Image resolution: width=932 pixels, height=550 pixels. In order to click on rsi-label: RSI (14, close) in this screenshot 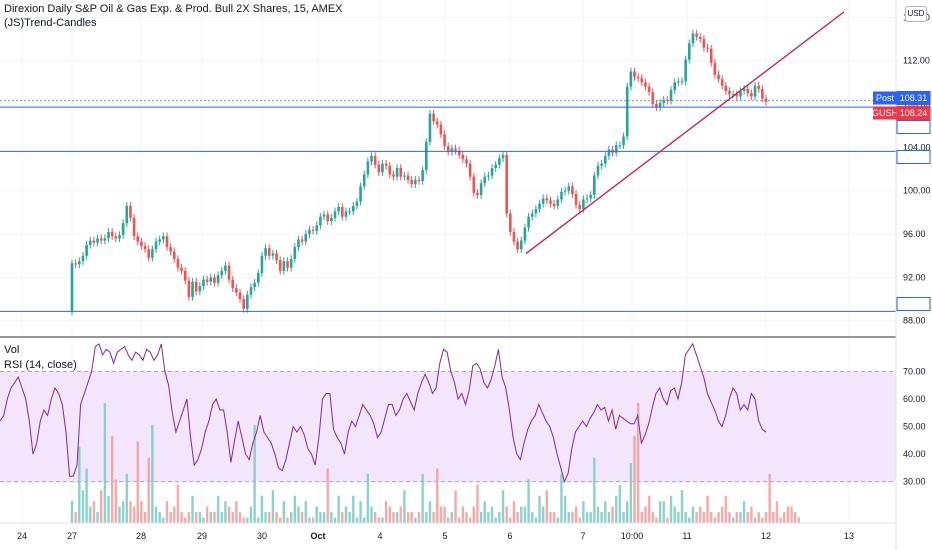, I will do `click(40, 365)`.